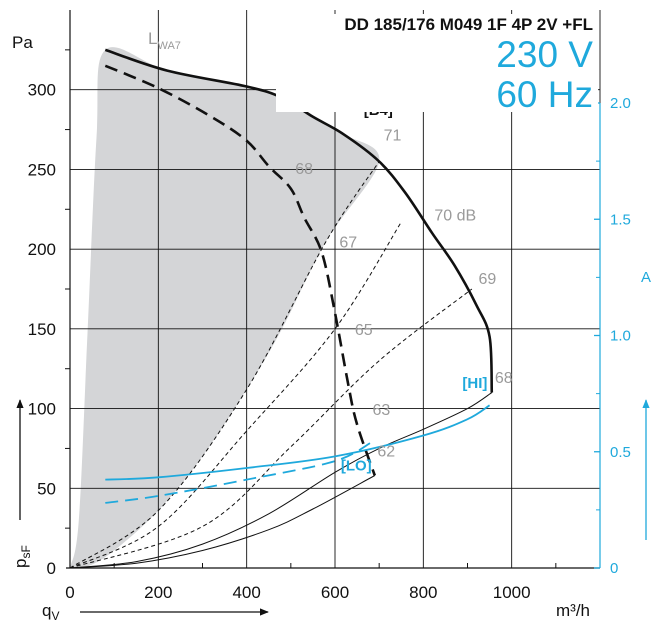 The height and width of the screenshot is (629, 660). I want to click on annotation-label: [HI], so click(474, 383).